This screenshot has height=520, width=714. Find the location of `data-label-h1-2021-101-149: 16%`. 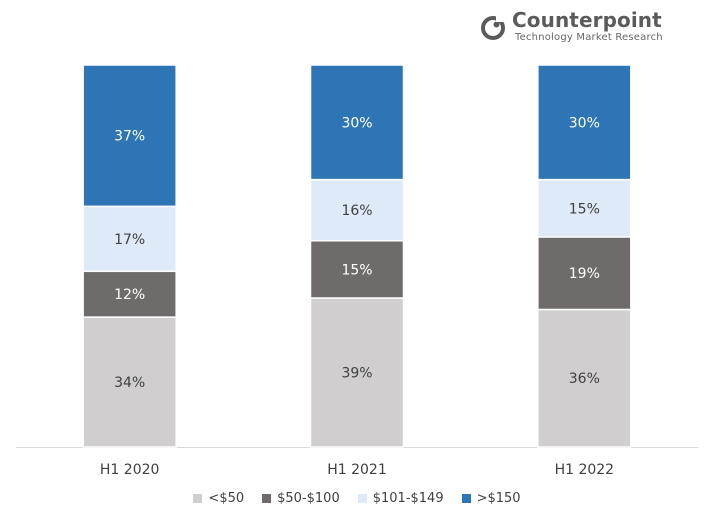

data-label-h1-2021-101-149: 16% is located at coordinates (356, 211).